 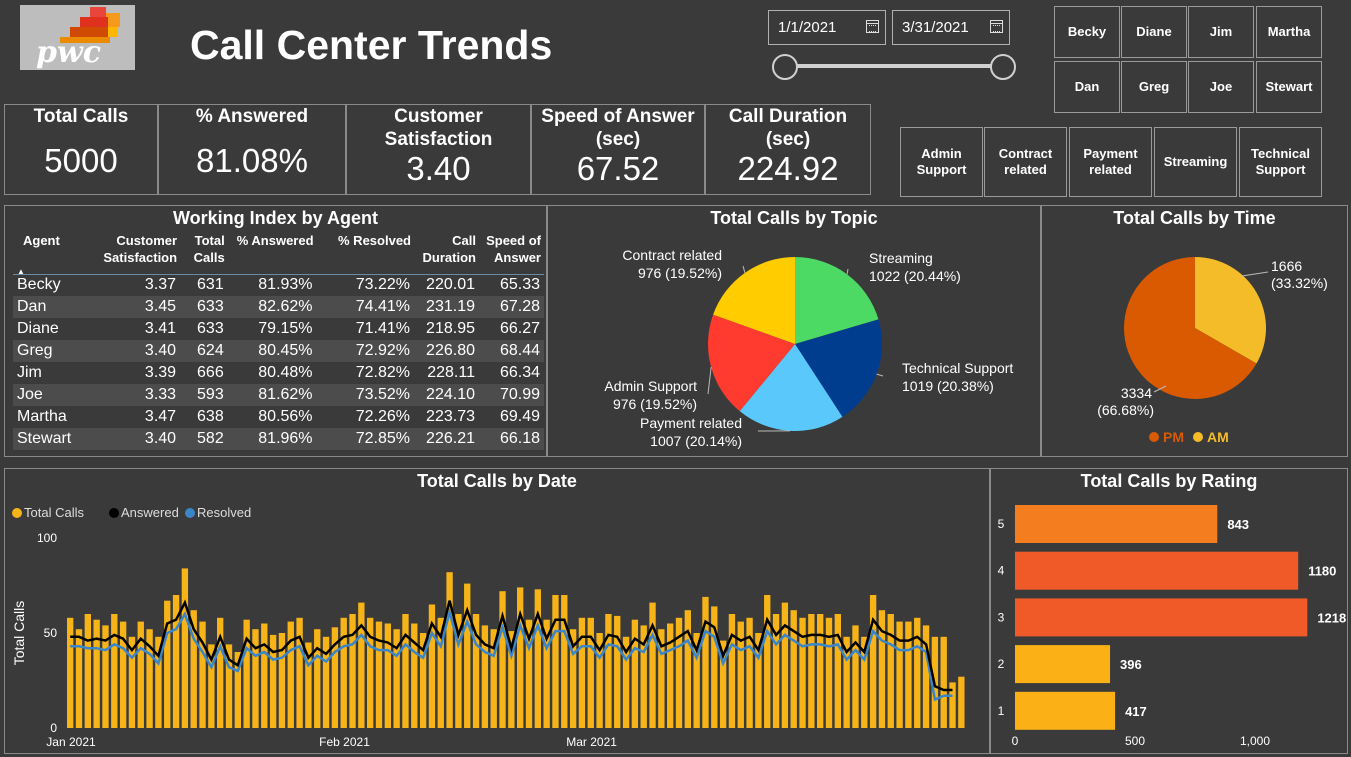 I want to click on kpi-label: Customer Satisfaction, so click(x=438, y=128).